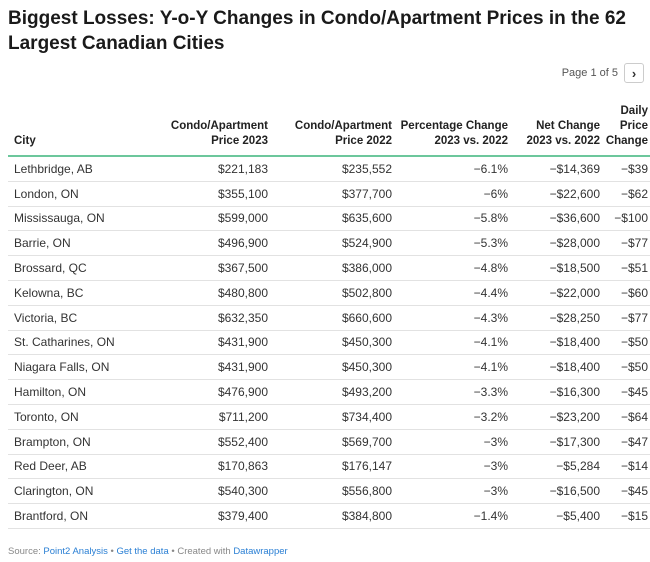  What do you see at coordinates (83, 243) in the screenshot?
I see `cell-city: Barrie, ON` at bounding box center [83, 243].